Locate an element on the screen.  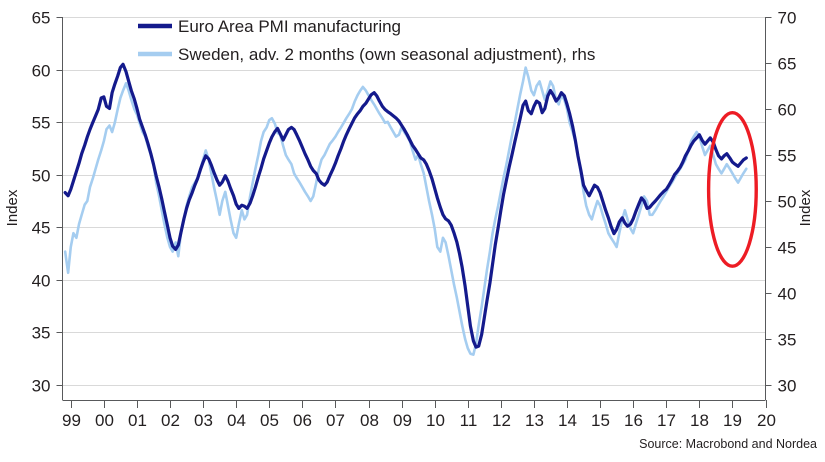
x-tick-label: 12 is located at coordinates (501, 420).